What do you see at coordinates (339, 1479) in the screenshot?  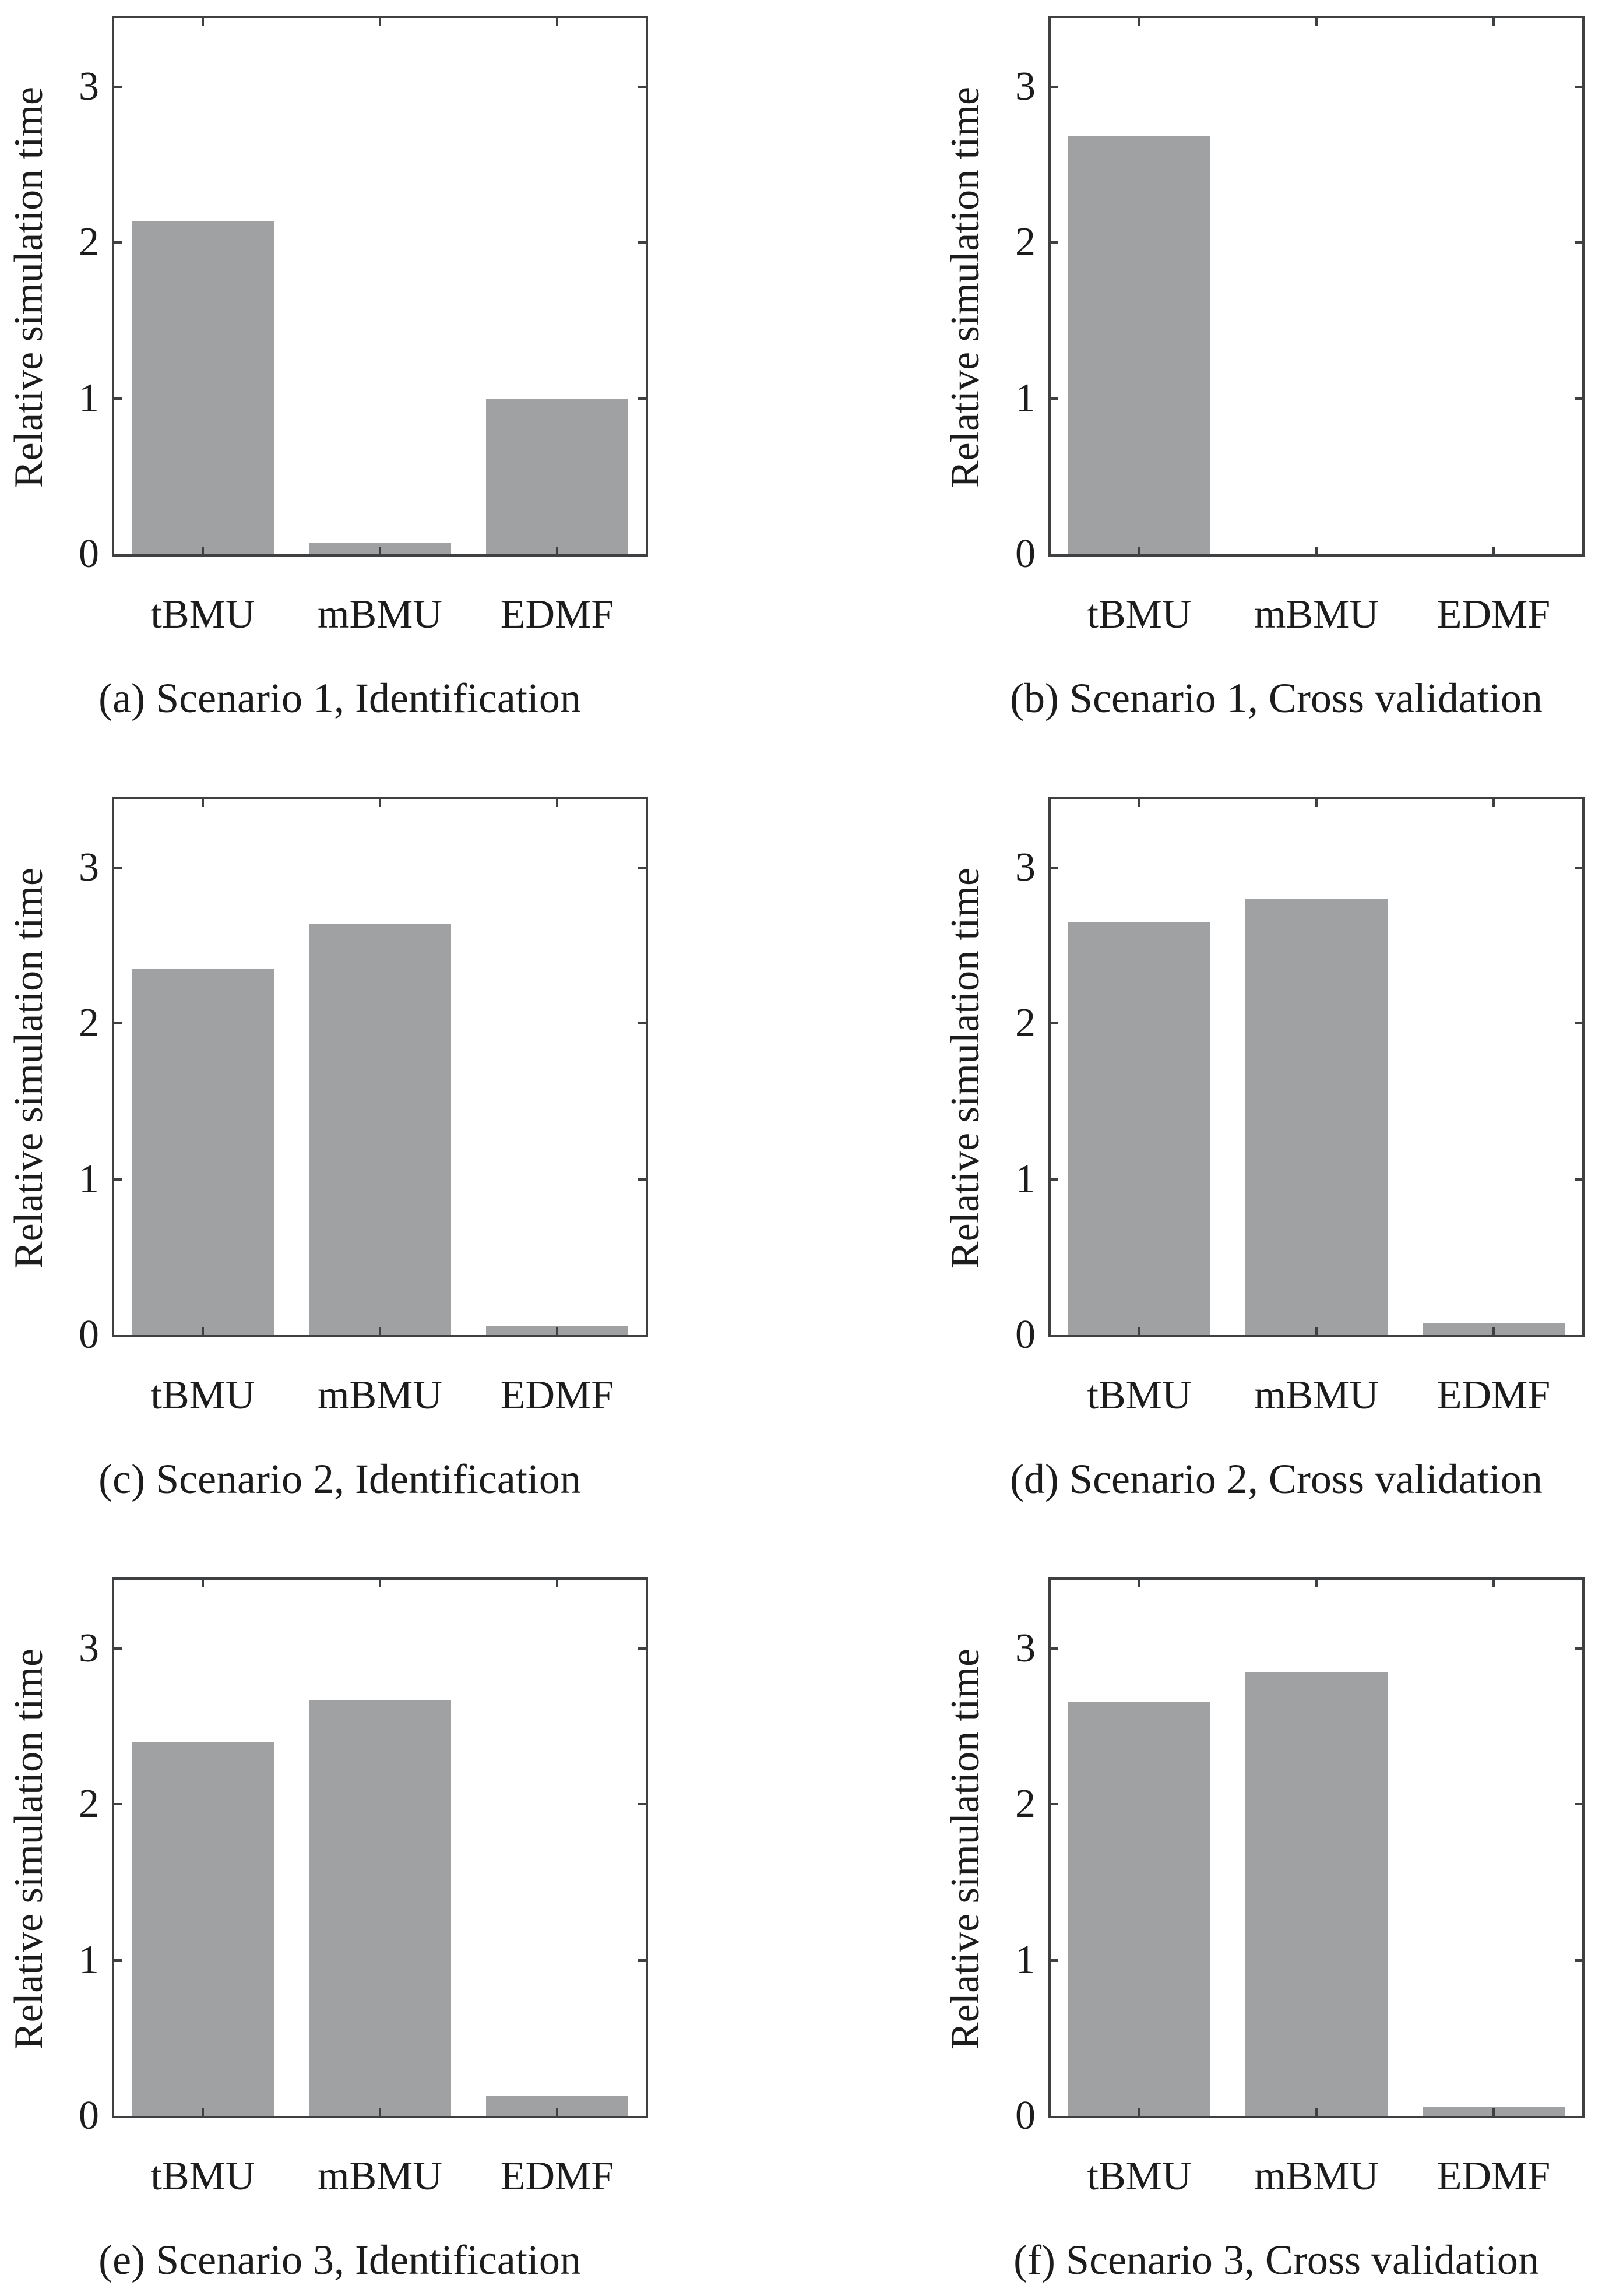 I see `subfigure-caption-c: (c) Scenario 2, Identification` at bounding box center [339, 1479].